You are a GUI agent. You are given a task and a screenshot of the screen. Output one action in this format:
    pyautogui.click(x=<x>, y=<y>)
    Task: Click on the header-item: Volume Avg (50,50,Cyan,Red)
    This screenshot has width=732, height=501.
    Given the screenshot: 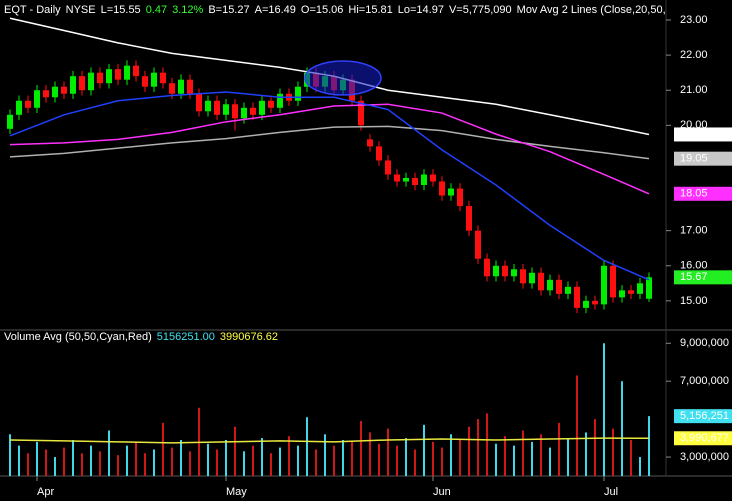 What is the action you would take?
    pyautogui.click(x=78, y=337)
    